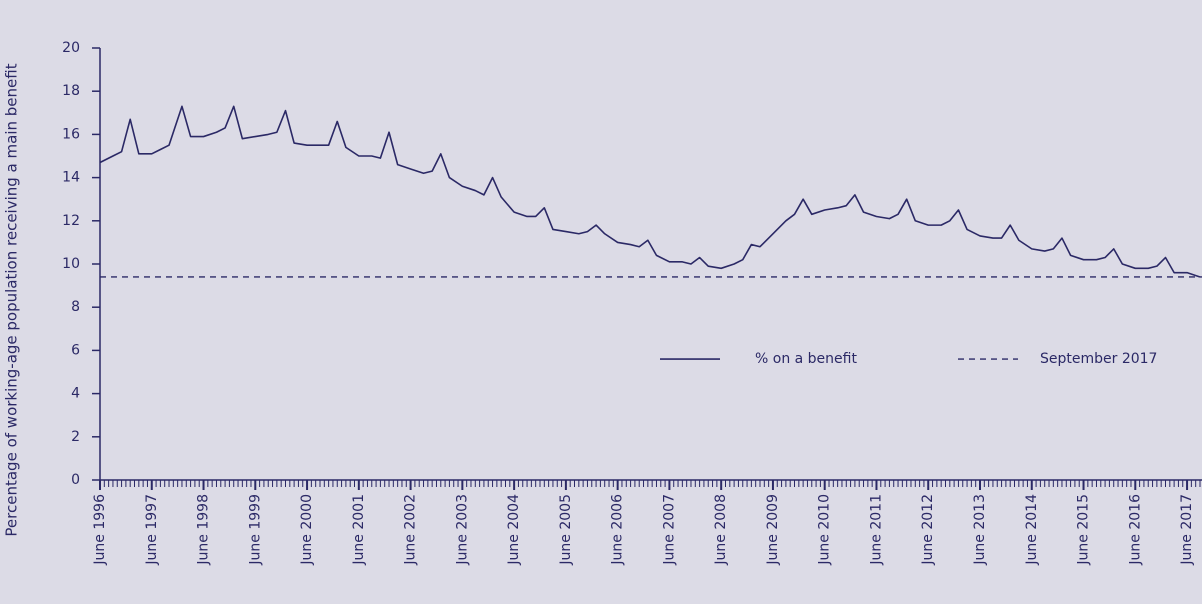 This screenshot has width=1202, height=604. I want to click on x-tick-label: June 2000, so click(307, 530).